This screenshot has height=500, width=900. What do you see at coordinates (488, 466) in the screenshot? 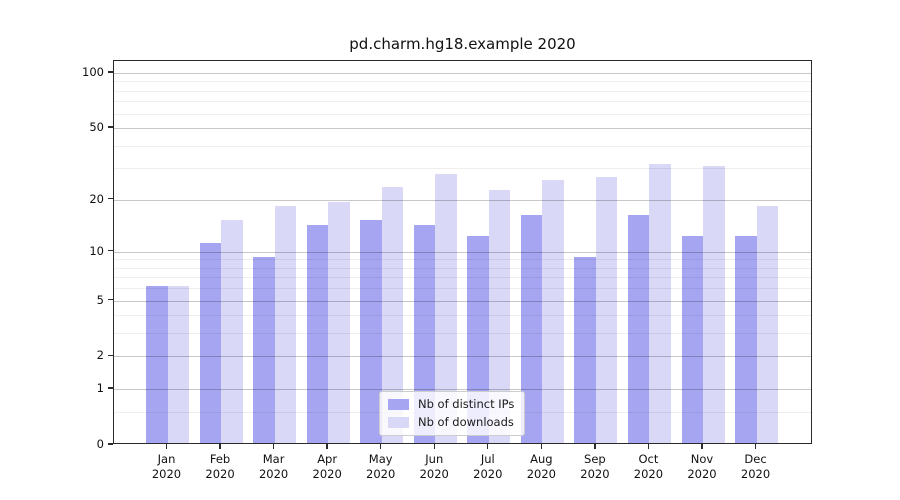
I see `x-axis-tick-label: Jul 2020` at bounding box center [488, 466].